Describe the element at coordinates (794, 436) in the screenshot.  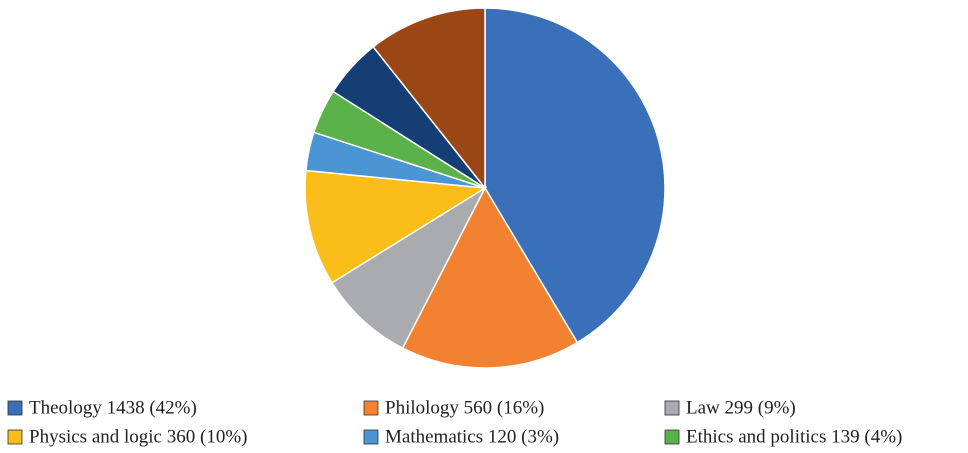
I see `legend-label: Ethics and politics 139 (4%)` at that location.